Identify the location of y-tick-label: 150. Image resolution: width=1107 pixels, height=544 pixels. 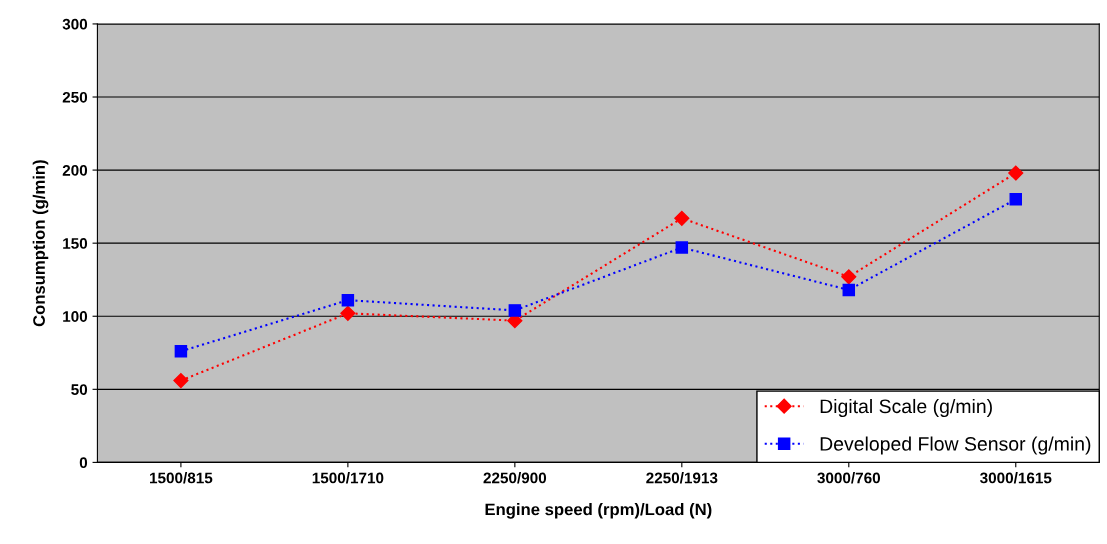
(75, 243).